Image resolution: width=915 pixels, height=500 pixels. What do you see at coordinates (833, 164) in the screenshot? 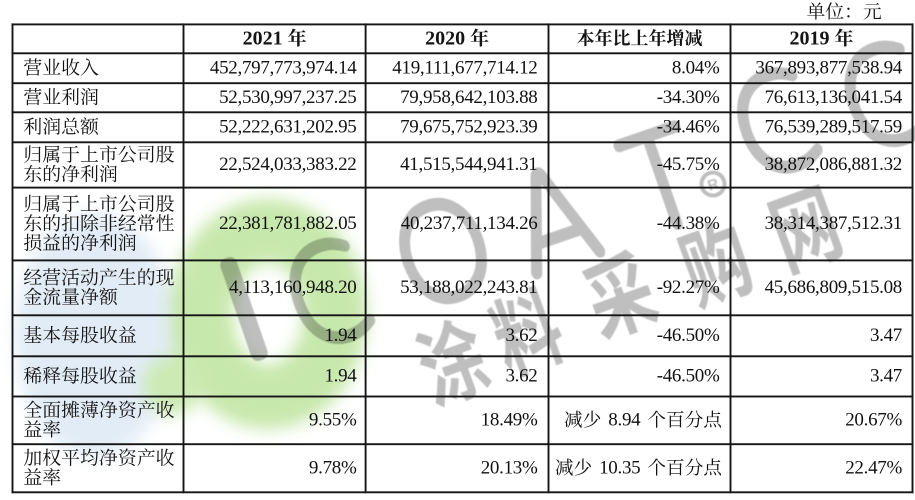
I see `svg-text: 38,872,086,881.32` at bounding box center [833, 164].